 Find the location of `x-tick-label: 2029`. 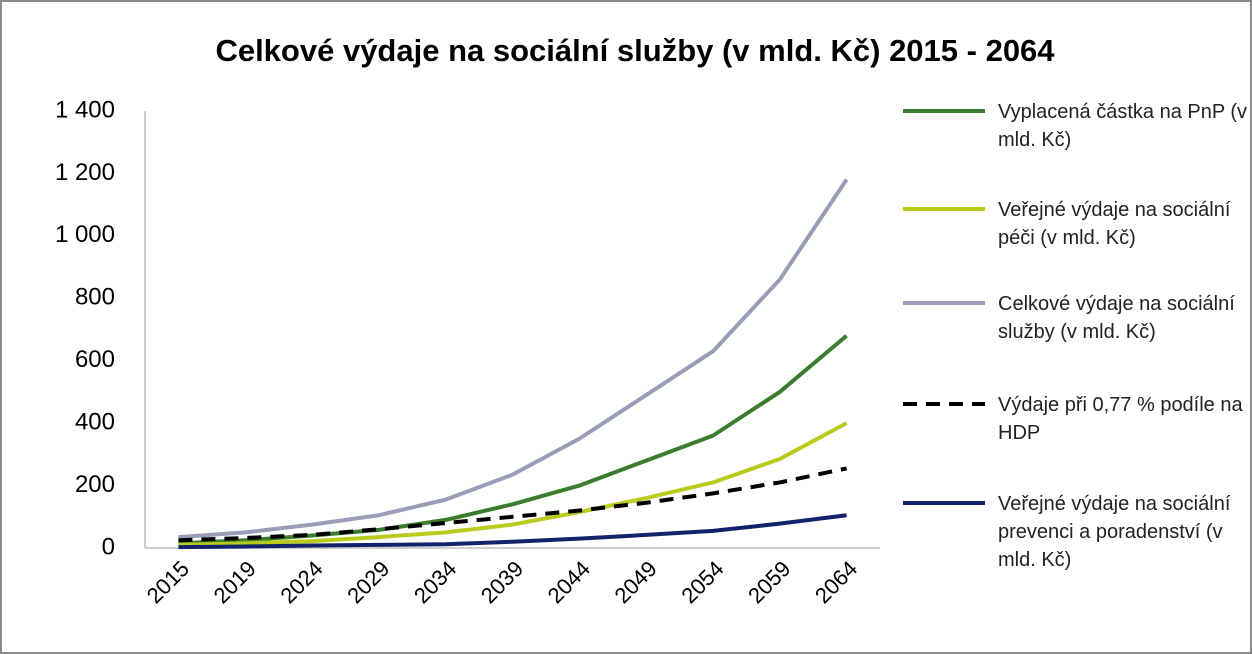

x-tick-label: 2029 is located at coordinates (368, 582).